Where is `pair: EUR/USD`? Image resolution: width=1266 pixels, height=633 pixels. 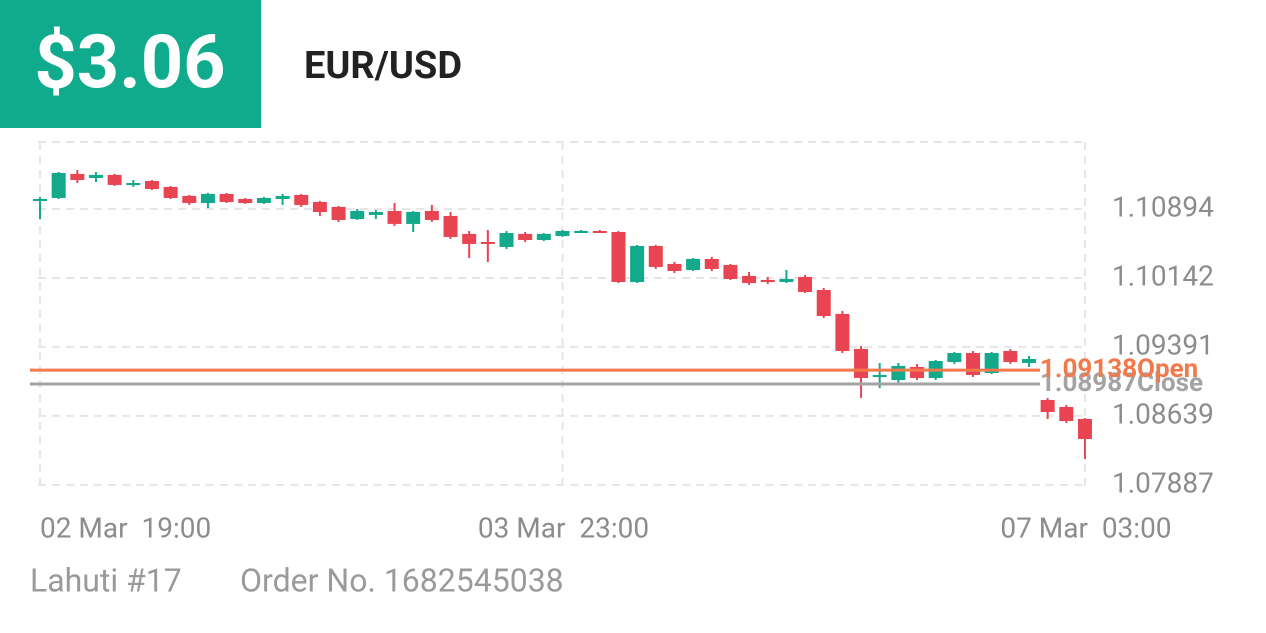
pair: EUR/USD is located at coordinates (383, 66).